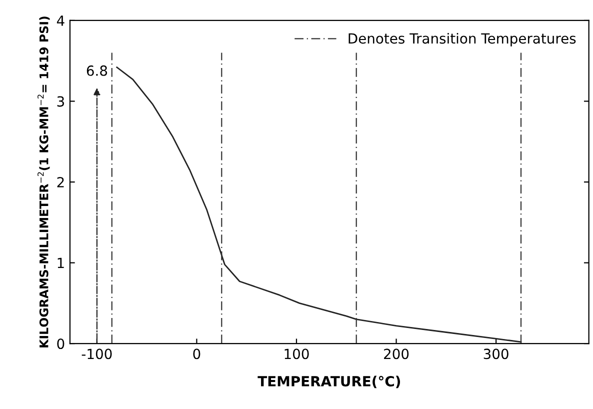  Describe the element at coordinates (196, 354) in the screenshot. I see `x-tick-label: 0` at that location.